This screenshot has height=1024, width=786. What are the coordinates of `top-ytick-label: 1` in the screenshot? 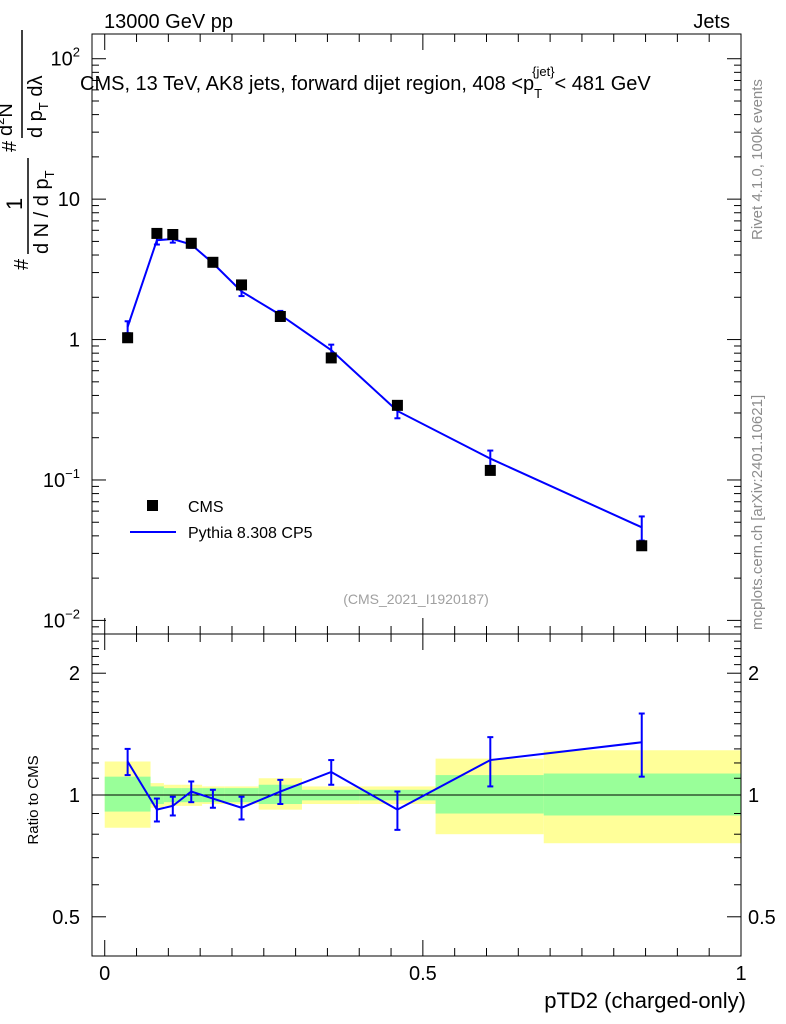 It's located at (74, 341).